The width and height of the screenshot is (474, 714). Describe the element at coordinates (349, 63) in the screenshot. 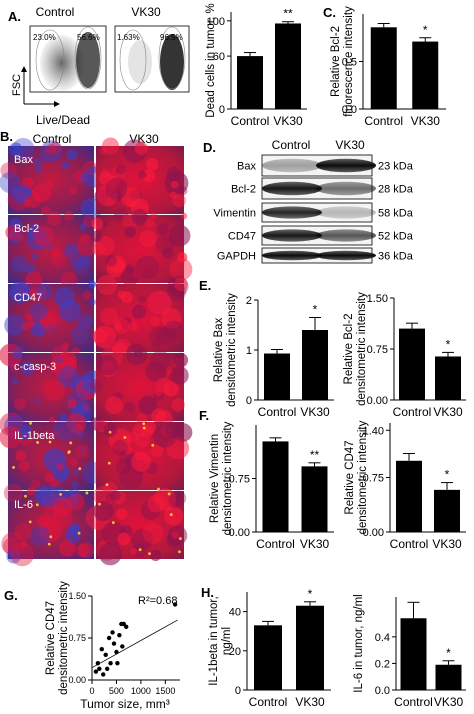

I see `y-tick-label: 0.5` at that location.